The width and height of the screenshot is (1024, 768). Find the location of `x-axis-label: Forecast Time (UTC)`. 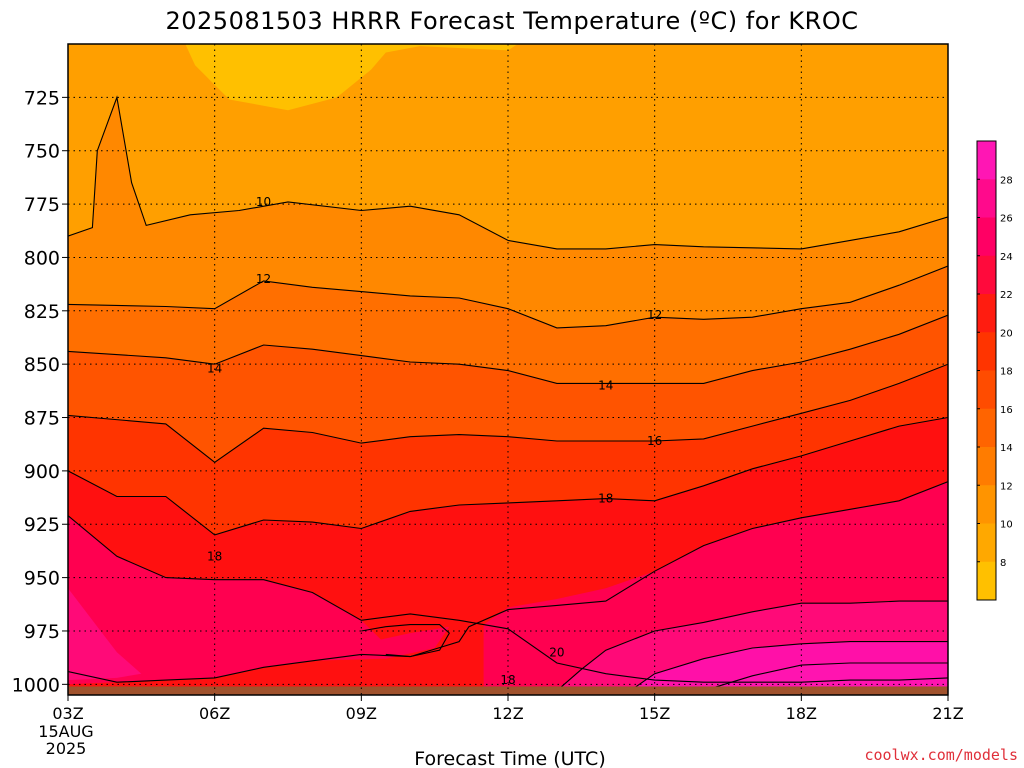

x-axis-label: Forecast Time (UTC) is located at coordinates (509, 758).